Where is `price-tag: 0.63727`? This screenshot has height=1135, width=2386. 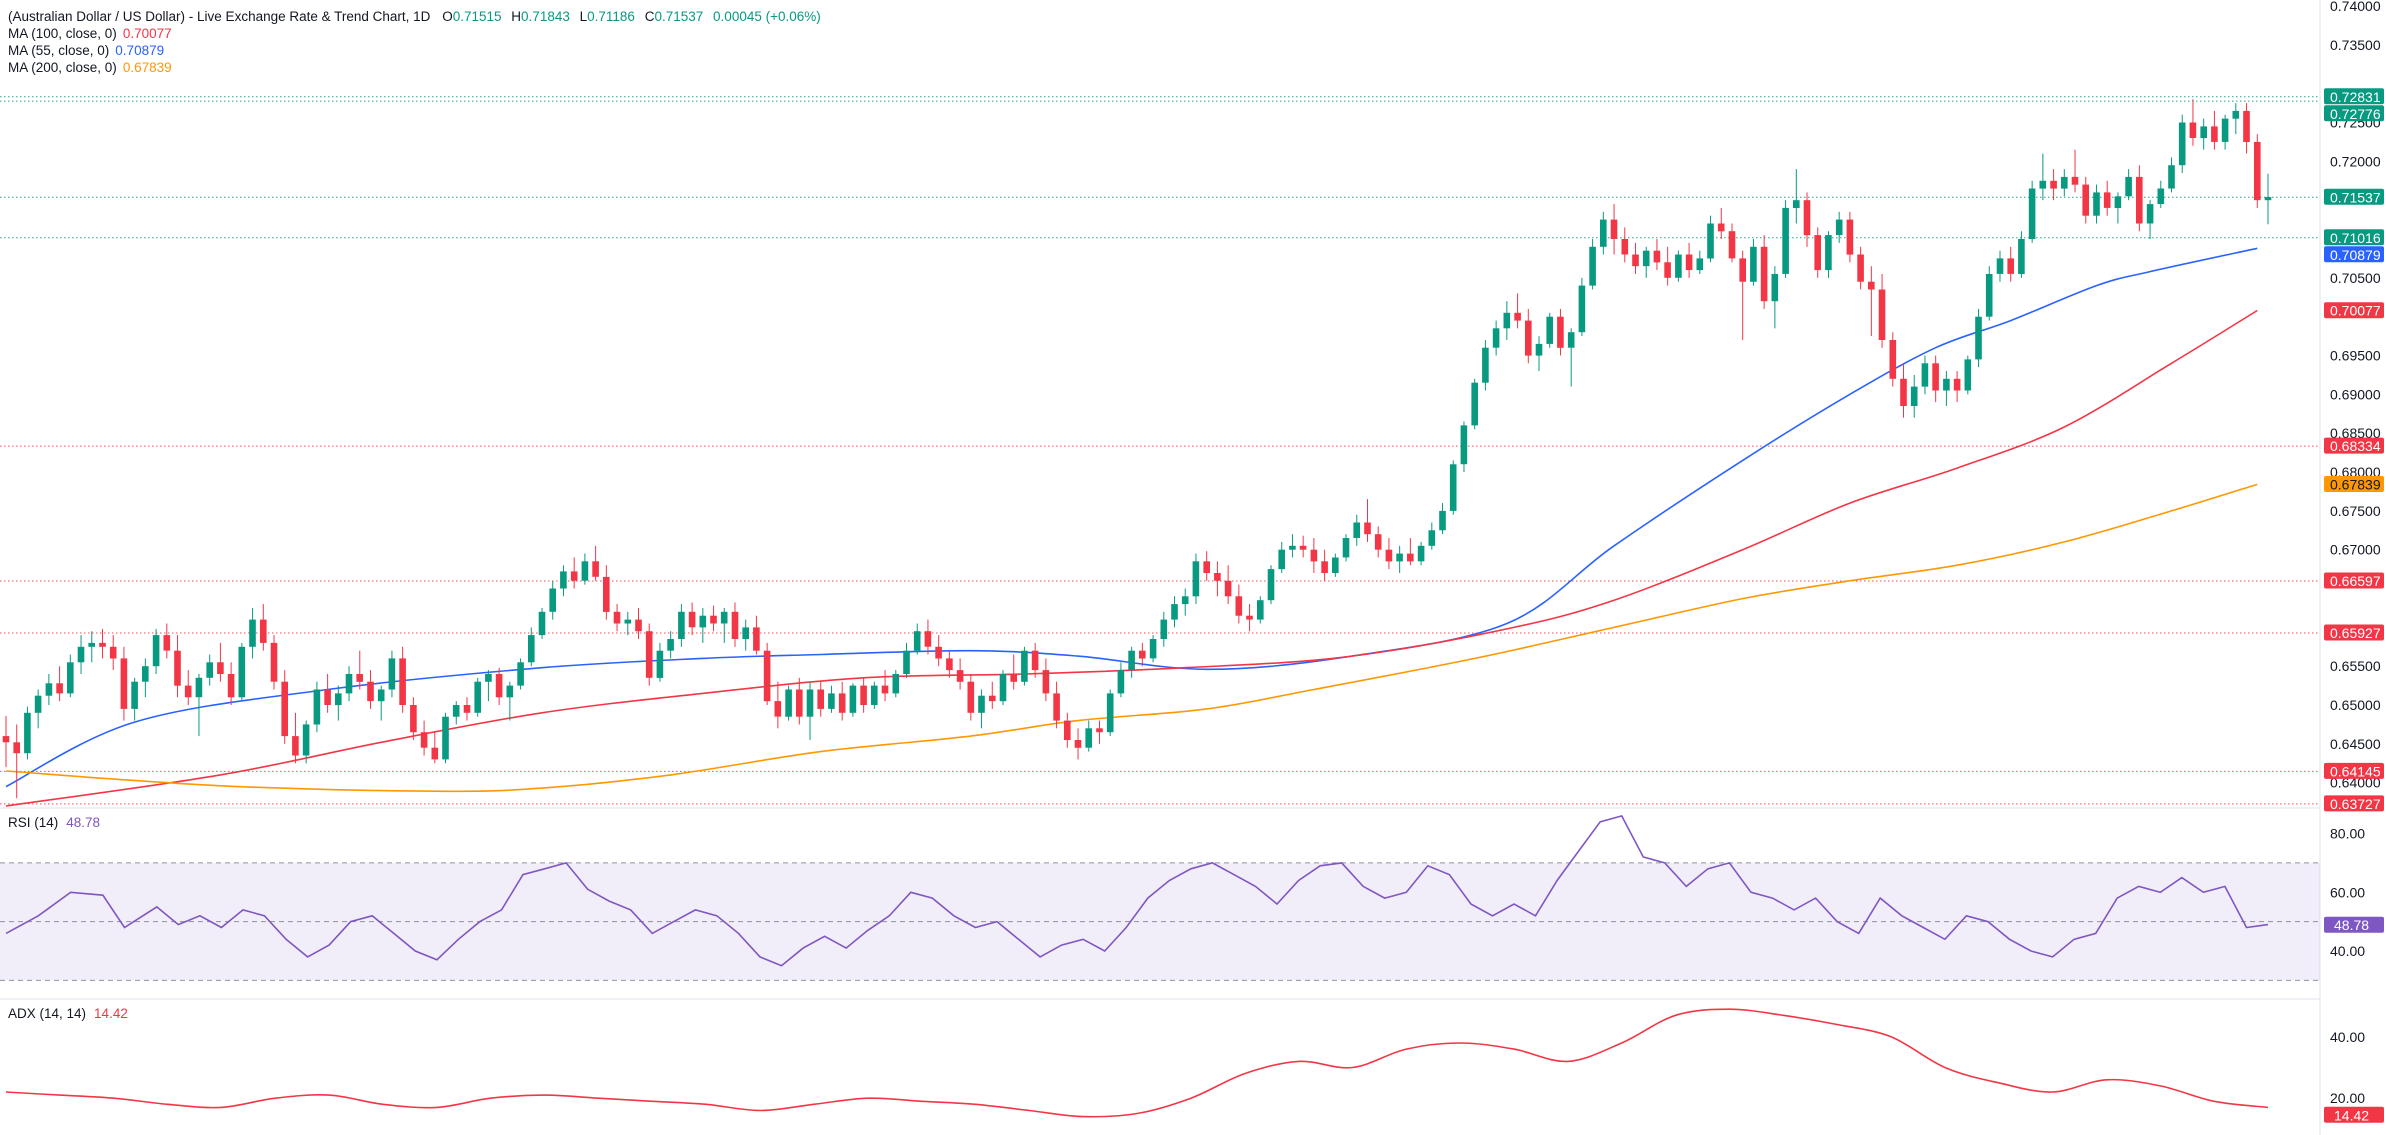
price-tag: 0.63727 is located at coordinates (2354, 803).